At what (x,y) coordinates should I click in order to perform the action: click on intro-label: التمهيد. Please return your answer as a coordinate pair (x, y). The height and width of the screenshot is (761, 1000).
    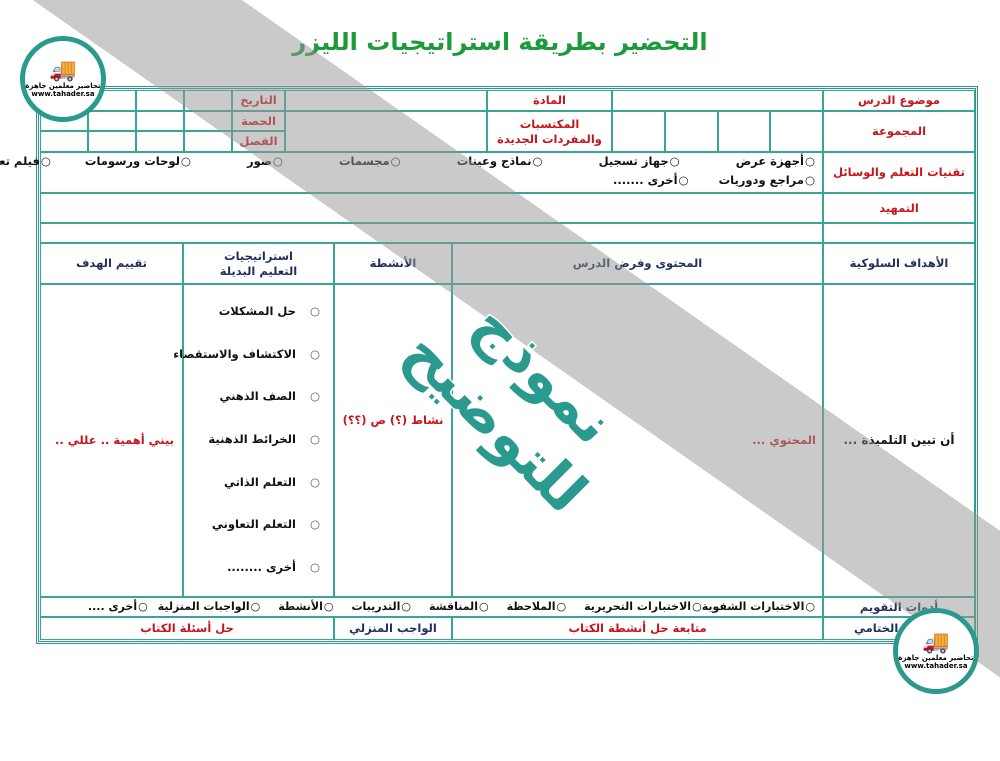
    Looking at the image, I should click on (899, 208).